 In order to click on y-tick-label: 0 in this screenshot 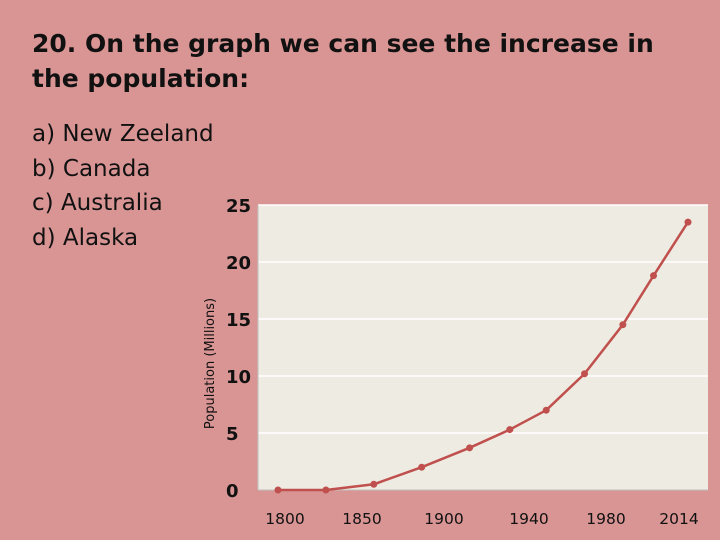, I will do `click(232, 491)`.